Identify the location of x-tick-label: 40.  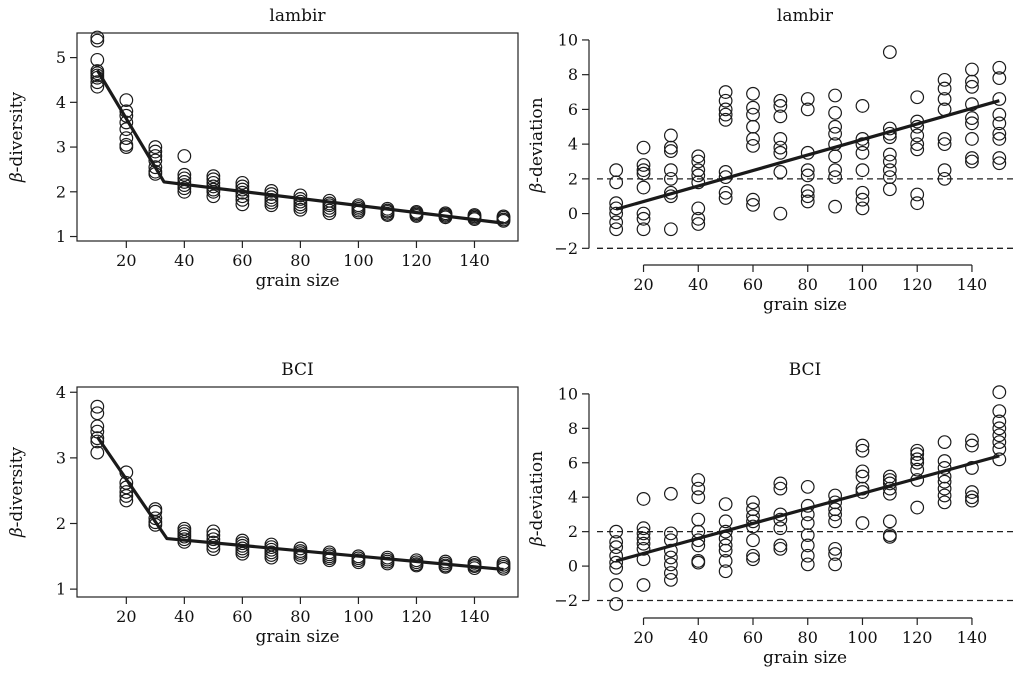
(698, 284).